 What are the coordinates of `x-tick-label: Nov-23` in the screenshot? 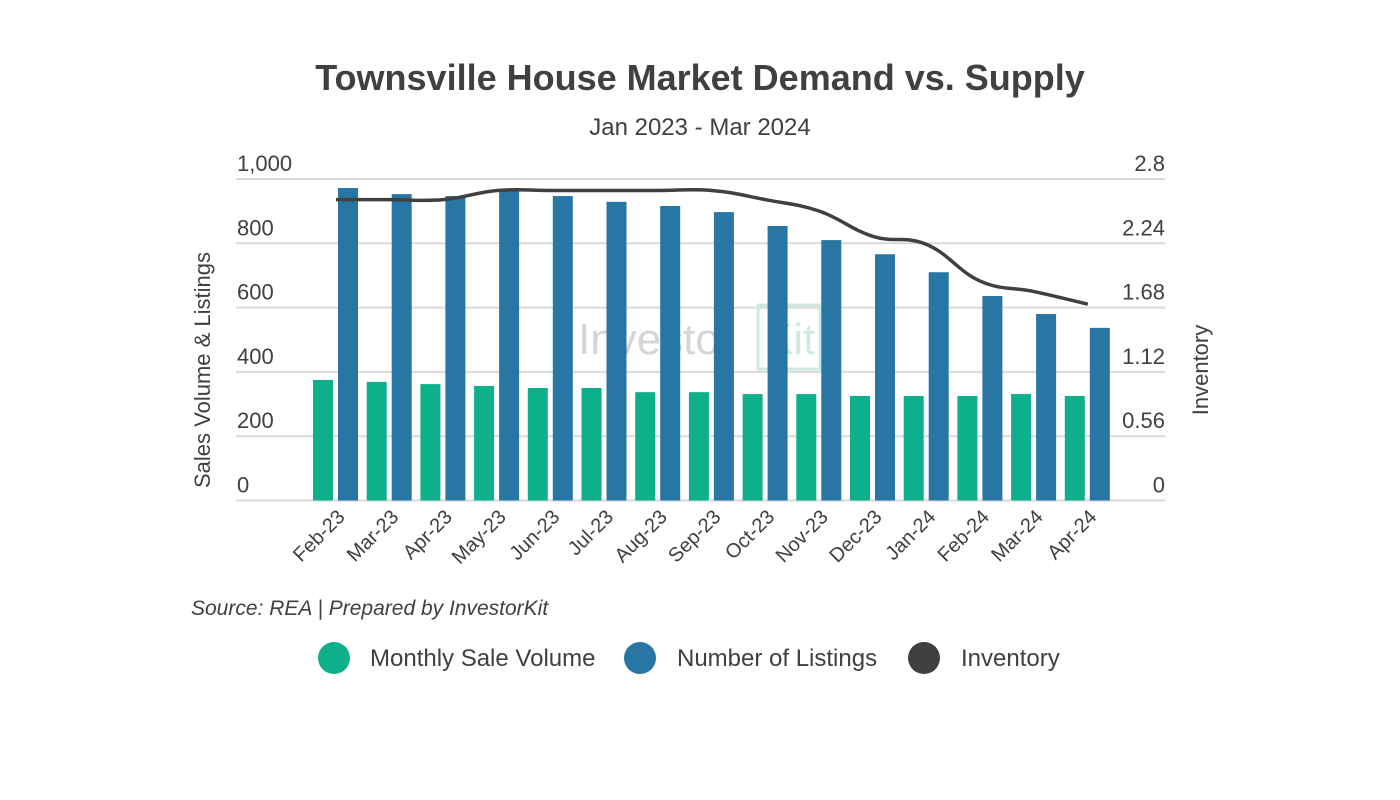 It's located at (802, 536).